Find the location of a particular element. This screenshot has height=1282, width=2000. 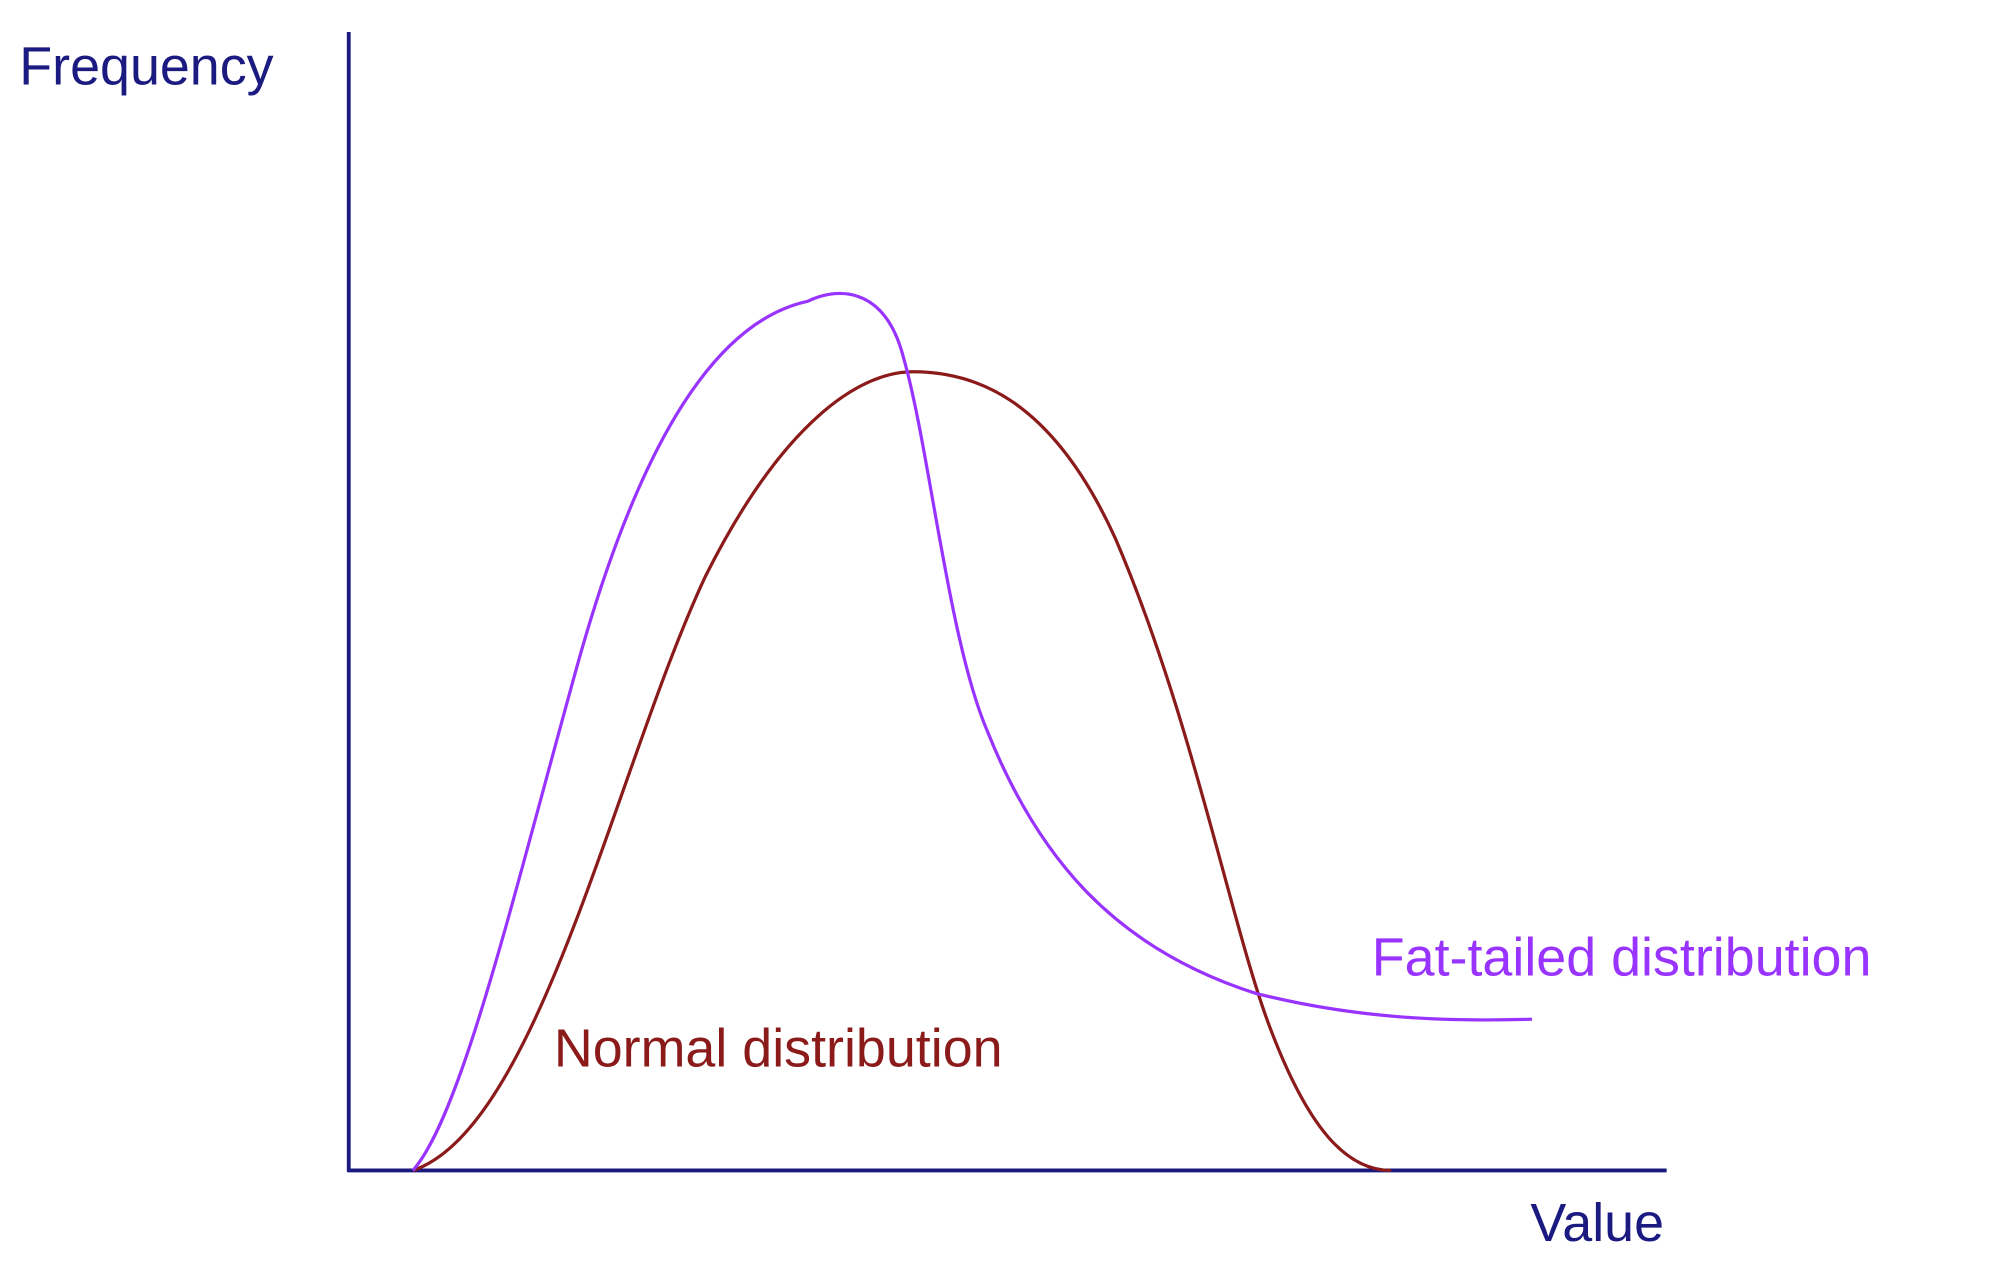

normal-label: Normal distribution is located at coordinates (778, 1049).